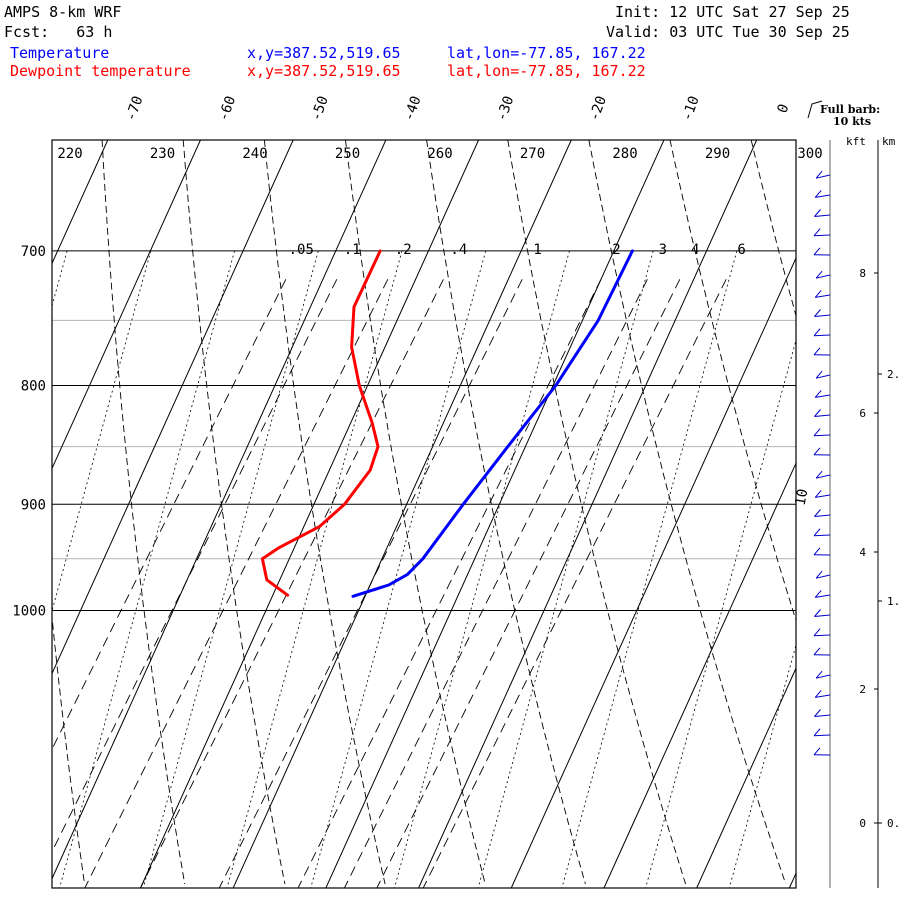  Describe the element at coordinates (802, 497) in the screenshot. I see `isotherm-10-label: 10` at that location.